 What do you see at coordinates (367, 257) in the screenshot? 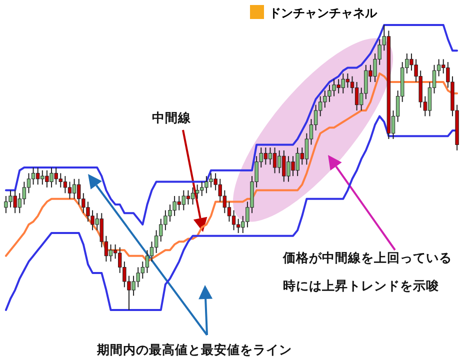
I see `annotation: 価格が中間線を上回っている` at bounding box center [367, 257].